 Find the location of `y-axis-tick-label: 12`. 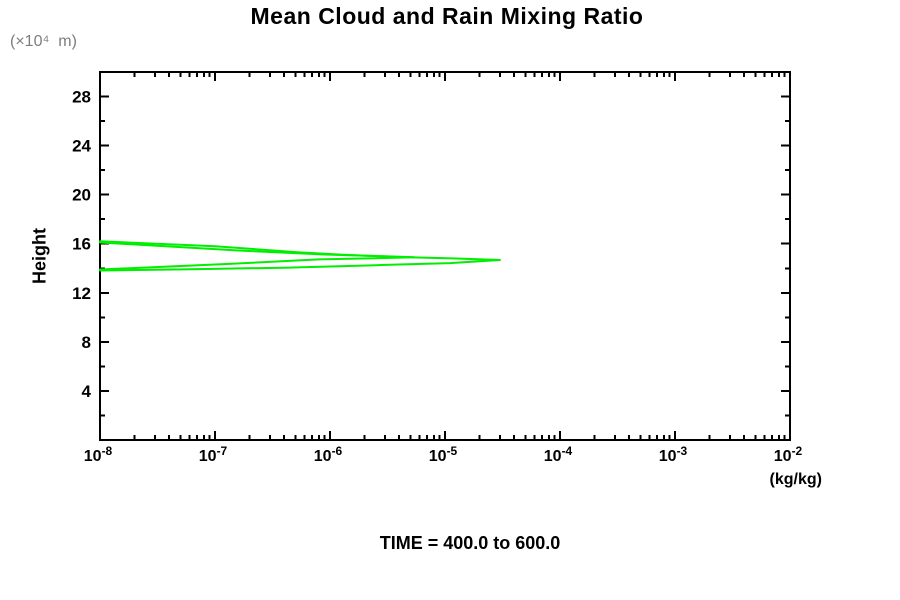

y-axis-tick-label: 12 is located at coordinates (81, 293).